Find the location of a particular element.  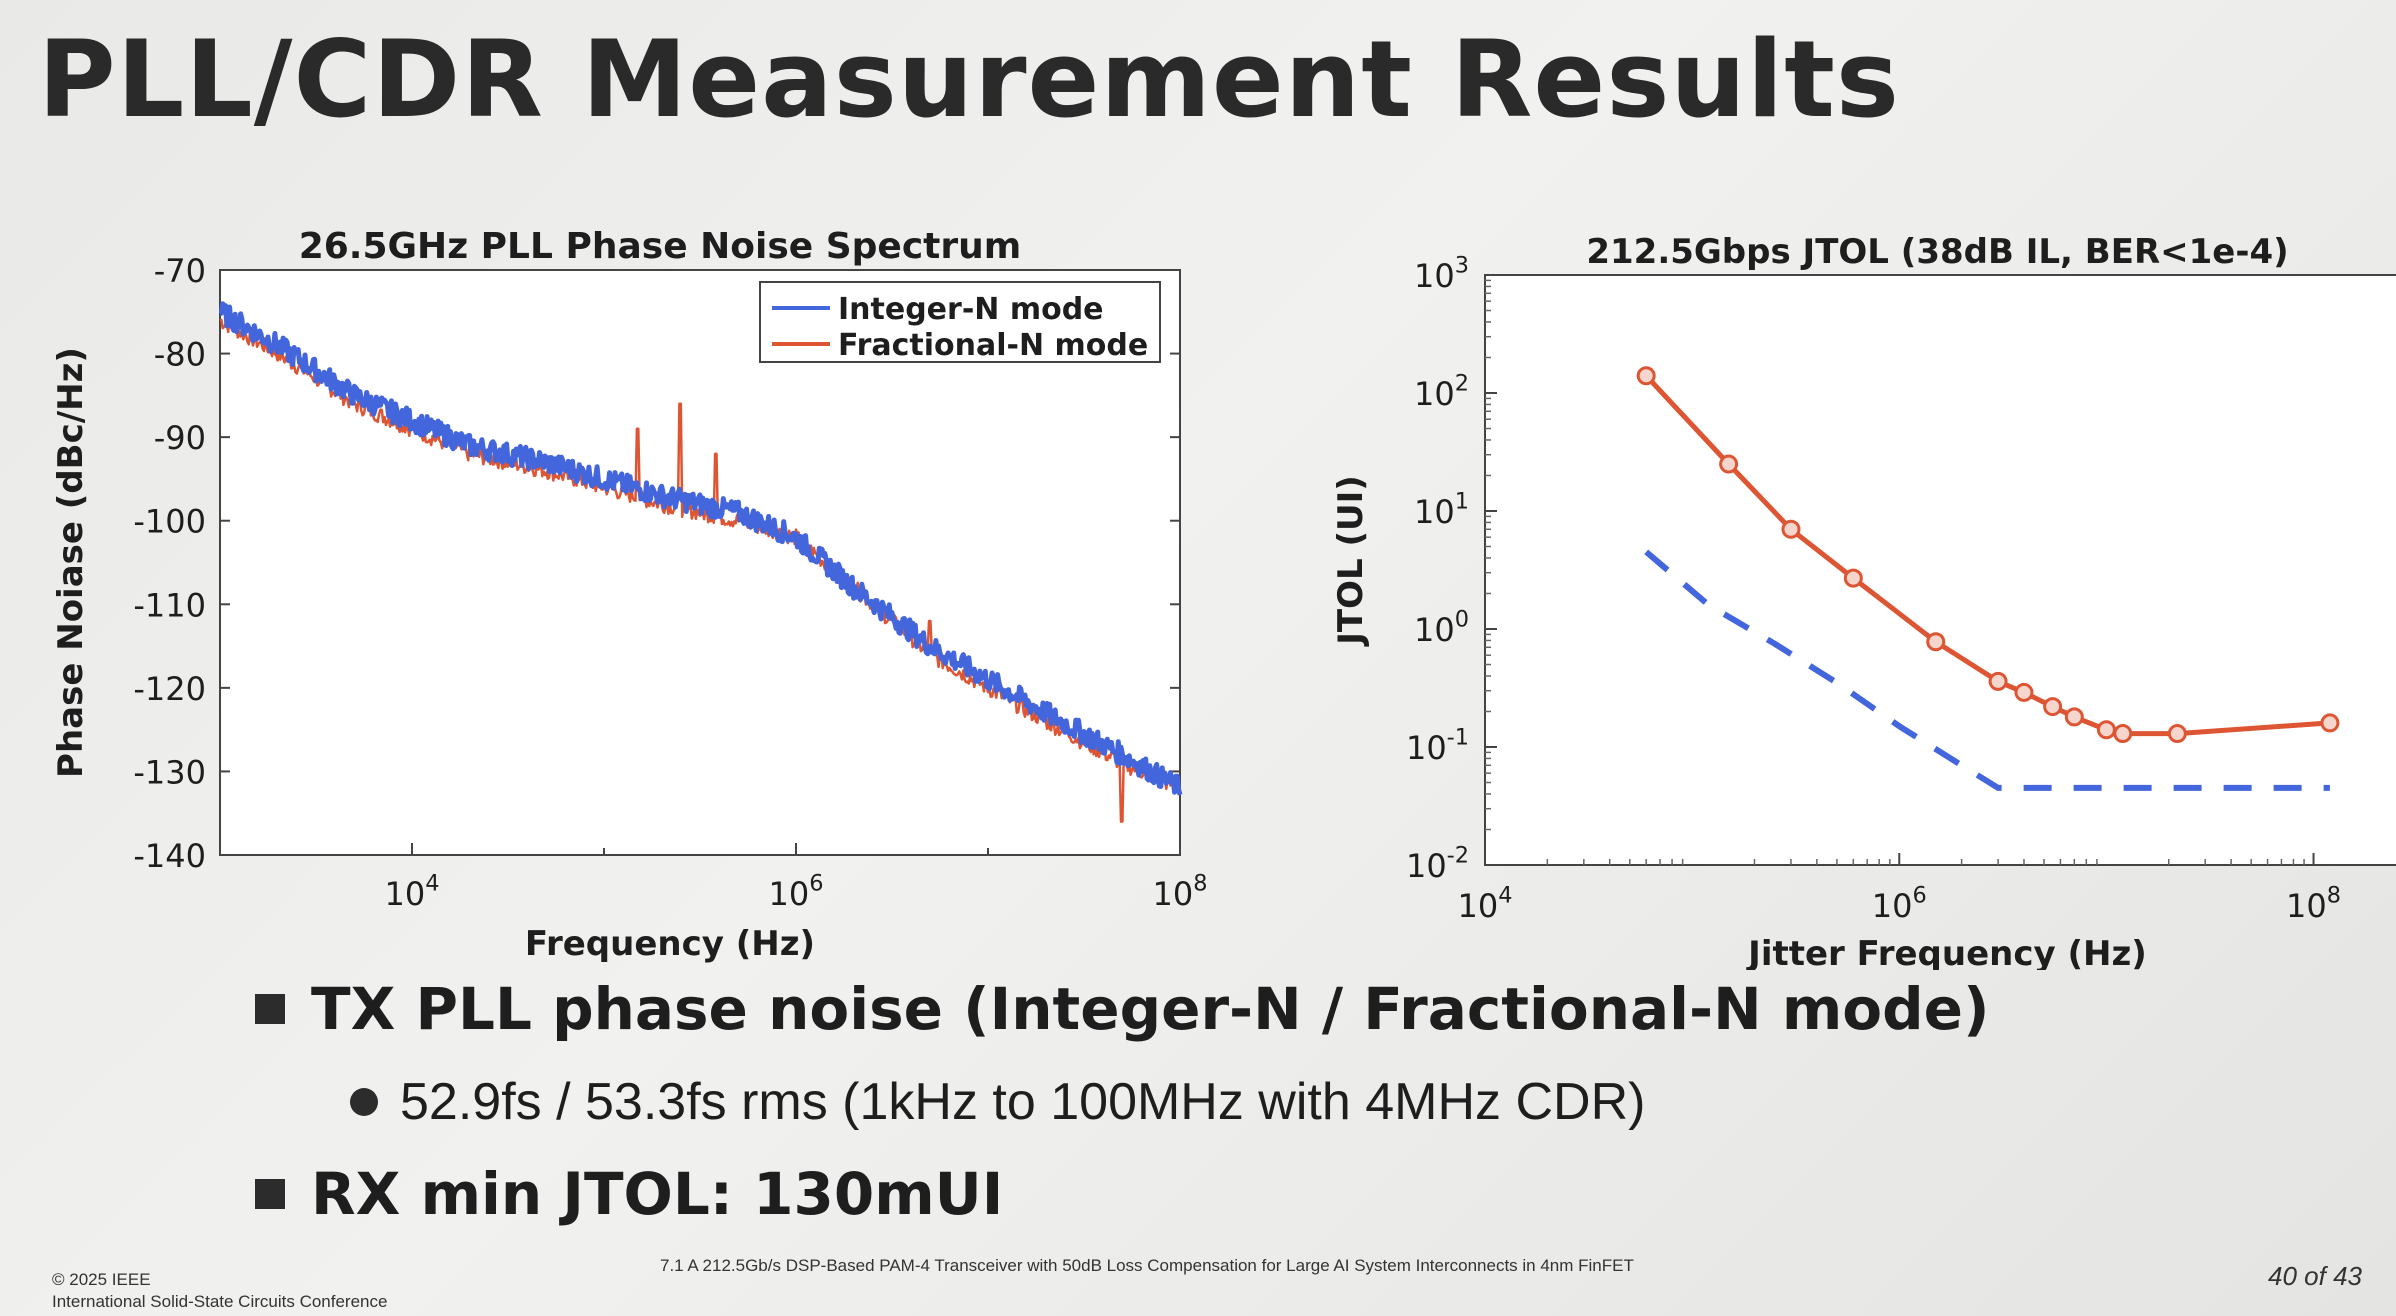

y-tick-label: -120 is located at coordinates (169, 689).